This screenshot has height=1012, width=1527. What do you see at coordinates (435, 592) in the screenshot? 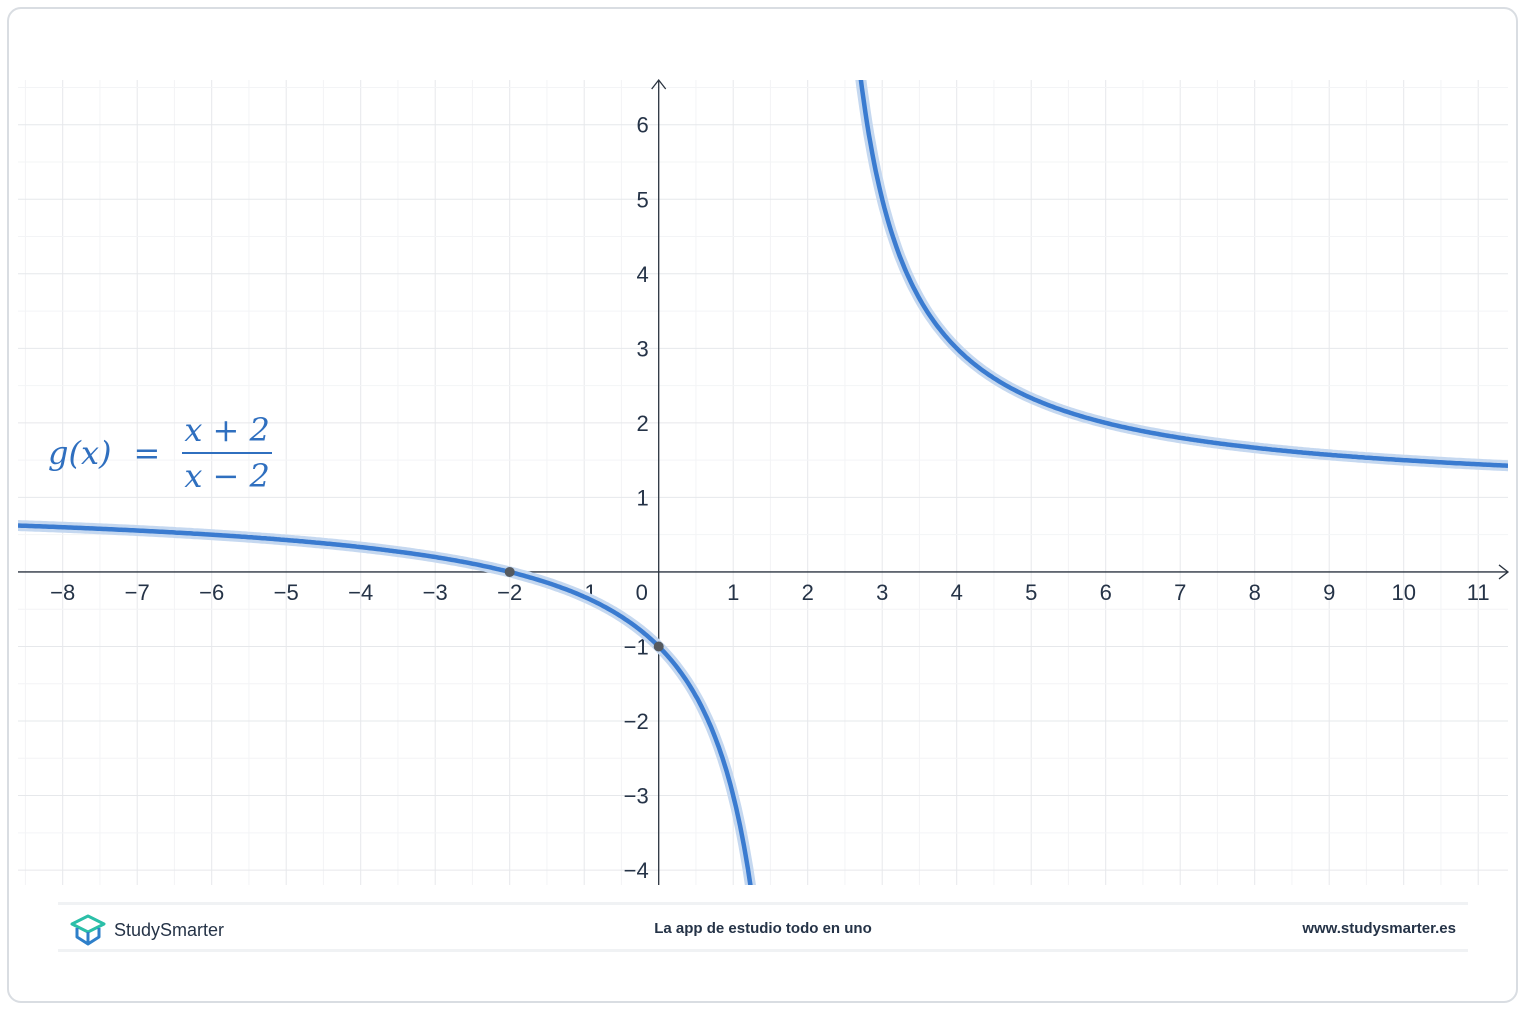
I see `x-tick-label: −3` at bounding box center [435, 592].